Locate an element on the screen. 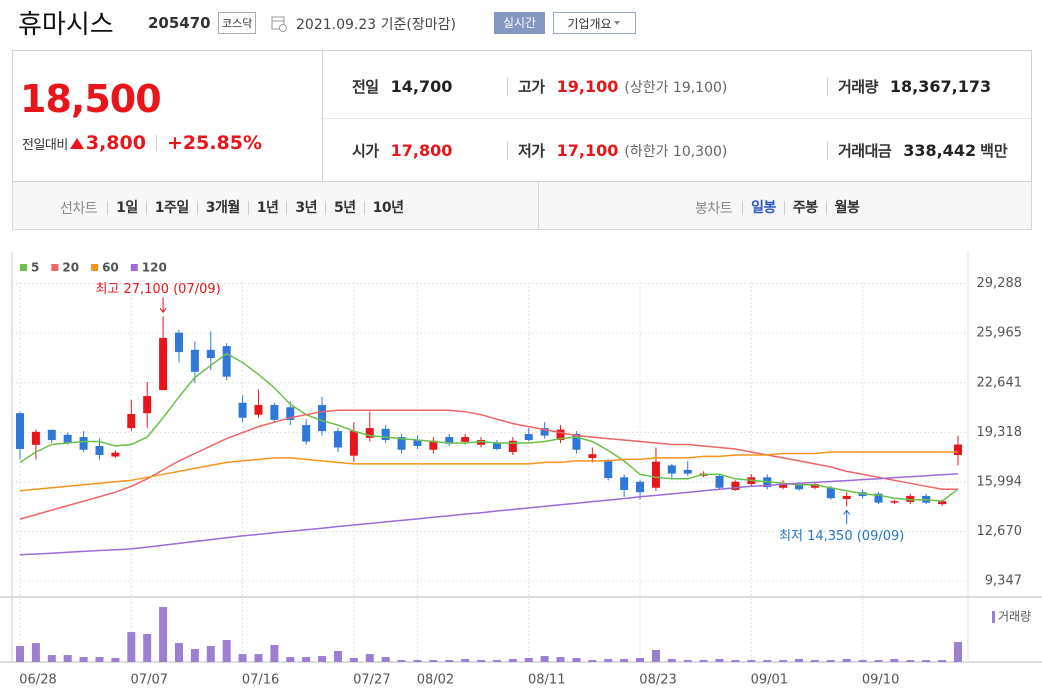 This screenshot has height=698, width=1042. change-label: 전일대비 is located at coordinates (45, 145).